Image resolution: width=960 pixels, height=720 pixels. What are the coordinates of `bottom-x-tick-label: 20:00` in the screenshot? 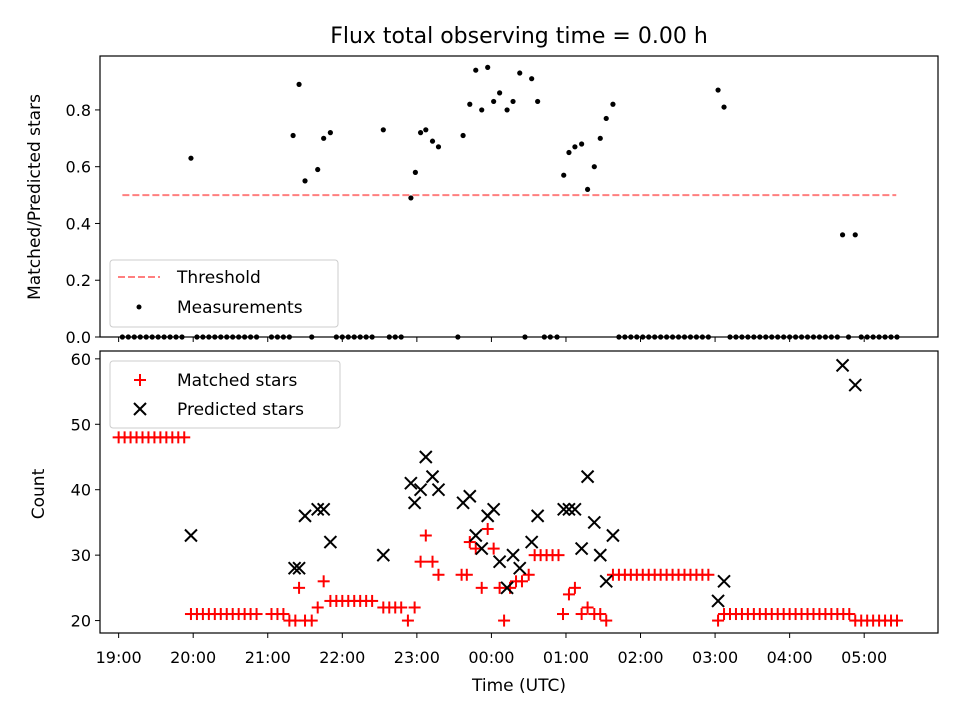 It's located at (193, 657).